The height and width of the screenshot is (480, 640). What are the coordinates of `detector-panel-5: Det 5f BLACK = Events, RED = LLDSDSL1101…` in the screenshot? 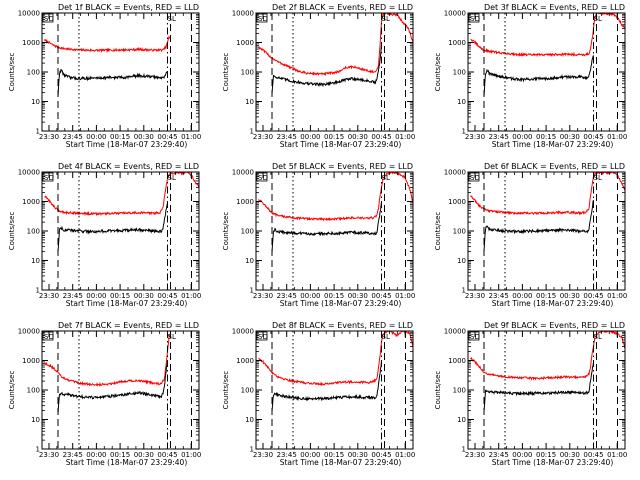 It's located at (318, 235).